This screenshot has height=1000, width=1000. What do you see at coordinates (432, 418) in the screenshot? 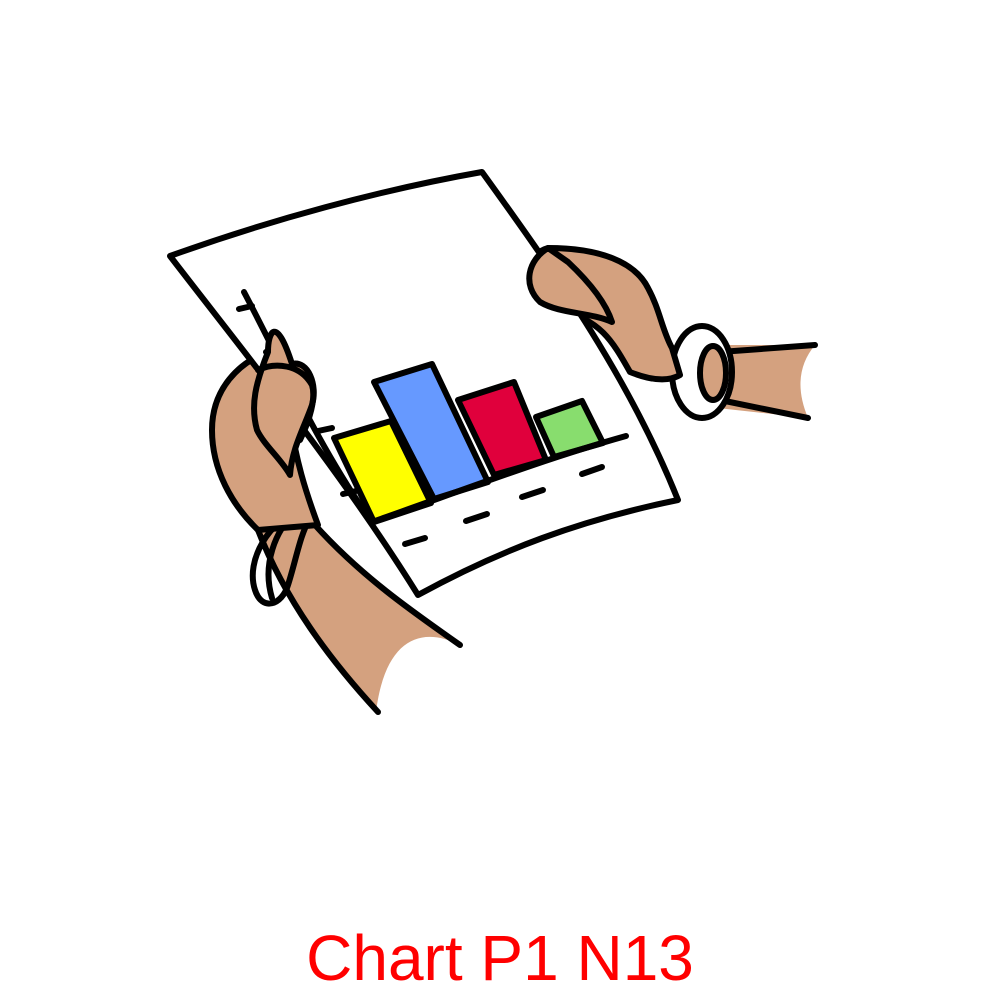
I see `bar-chart` at bounding box center [432, 418].